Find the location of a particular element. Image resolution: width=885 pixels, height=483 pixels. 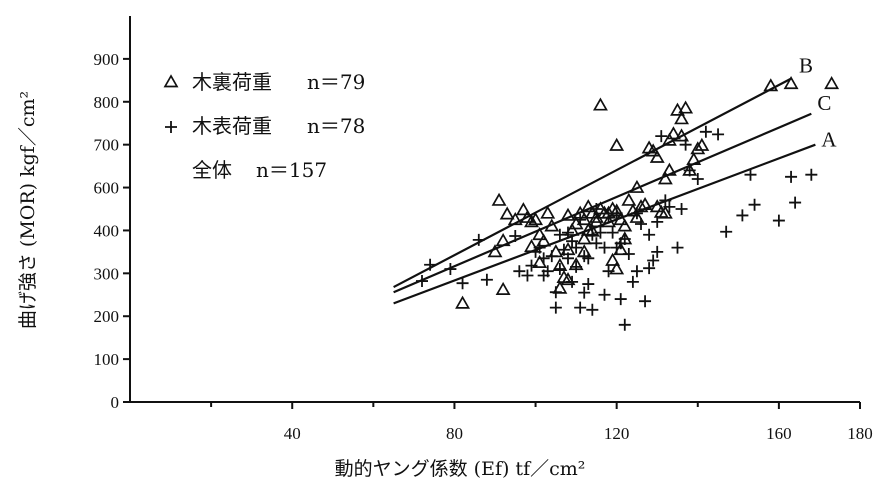

x-axis-title: 動的ヤング係数 (Ef) tf／cm² is located at coordinates (460, 469).